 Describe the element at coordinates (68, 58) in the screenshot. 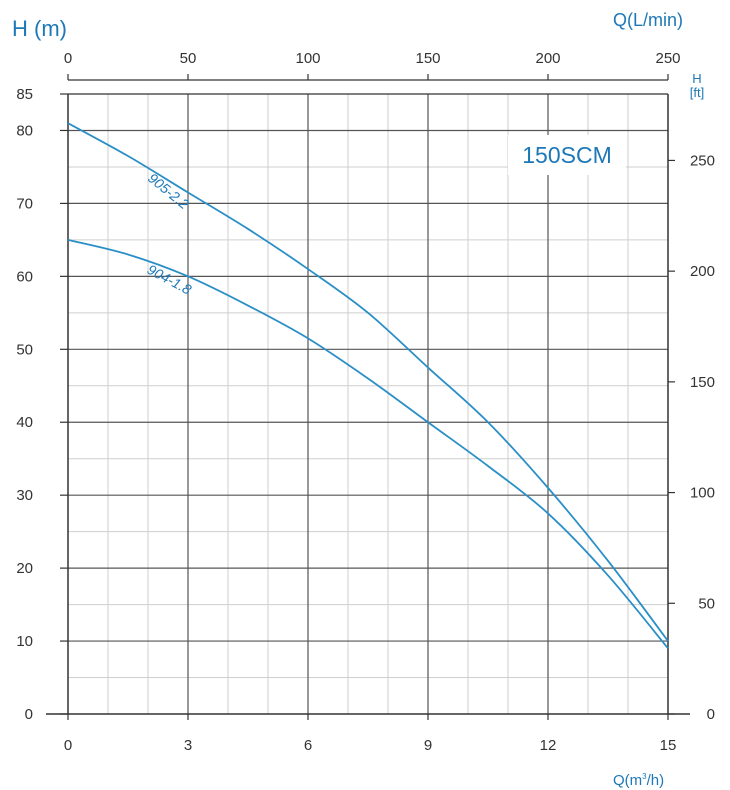

I see `top-tick-label: 0` at that location.